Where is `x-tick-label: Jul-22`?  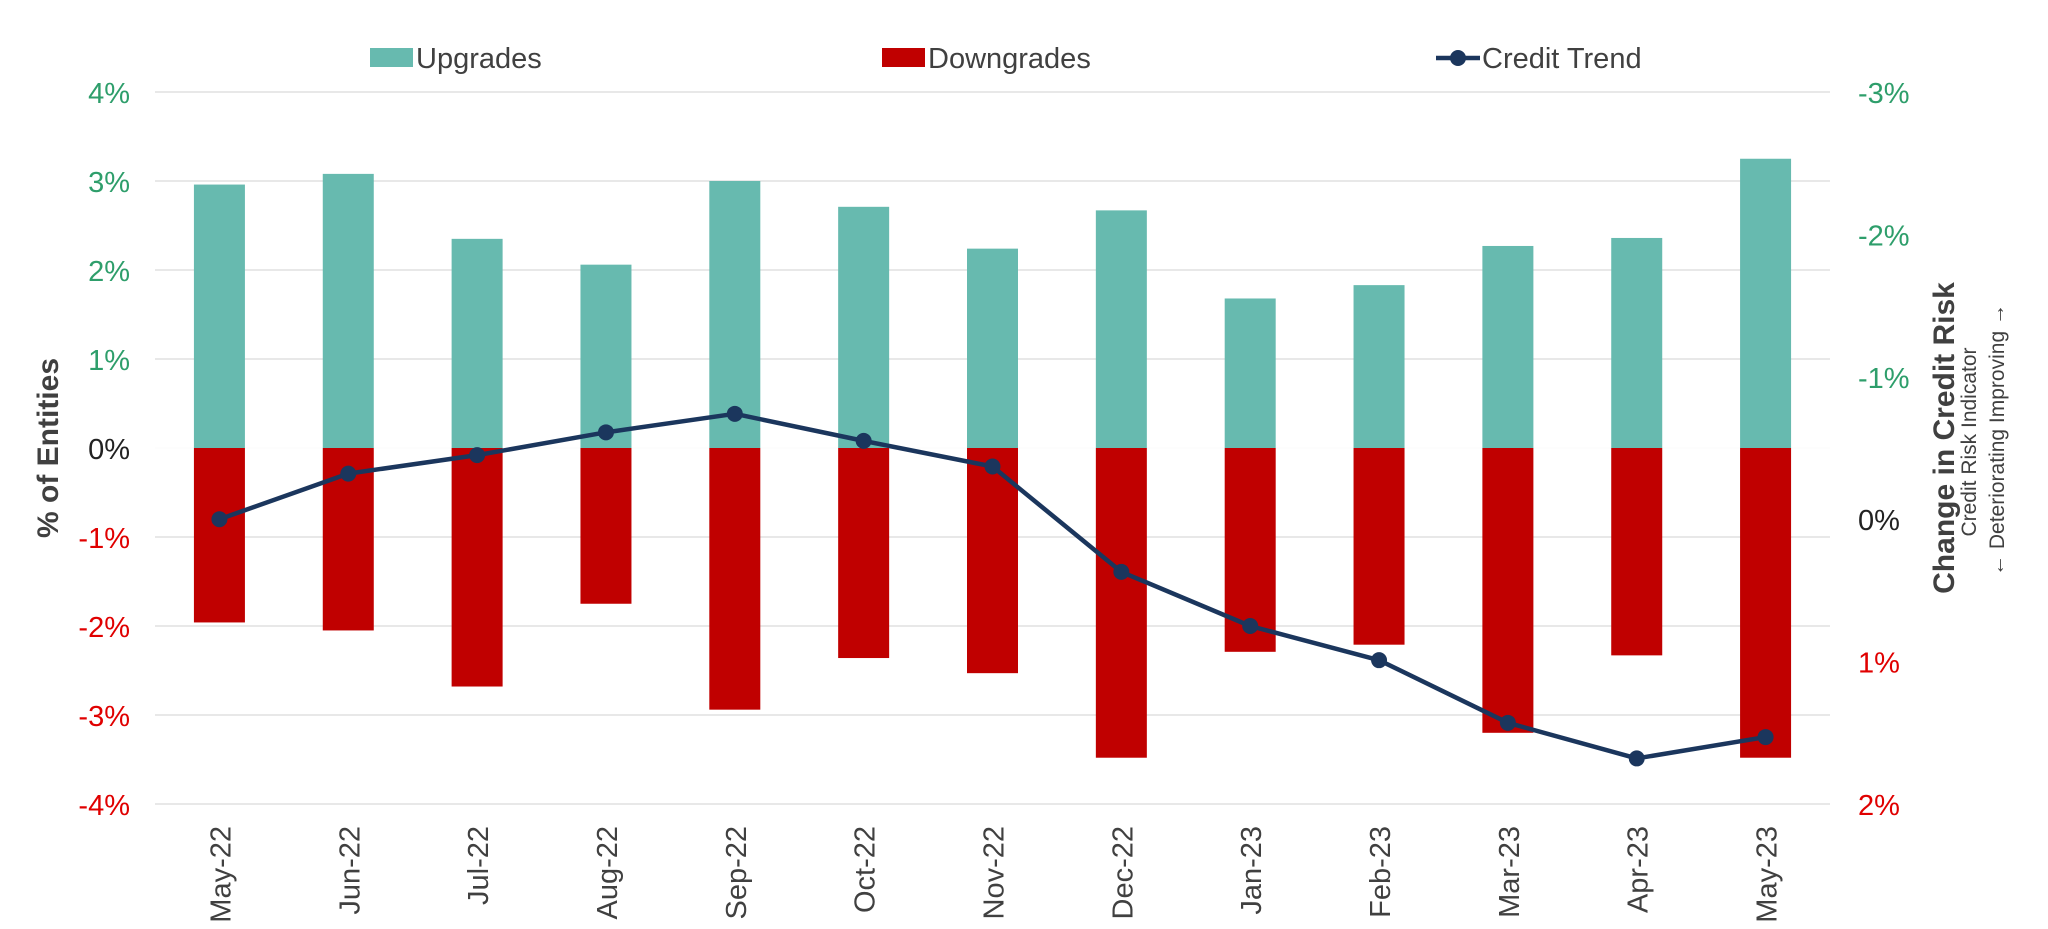 x-tick-label: Jul-22 is located at coordinates (479, 865).